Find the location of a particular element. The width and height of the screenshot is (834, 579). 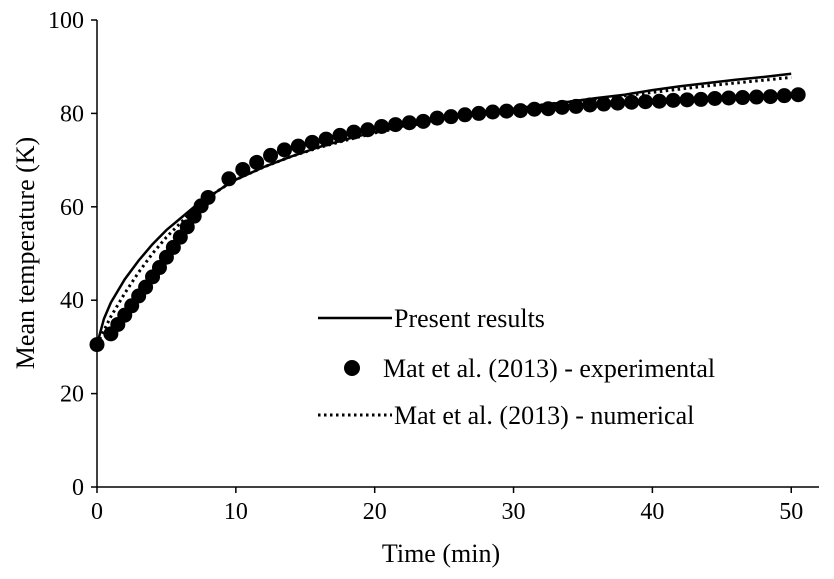

x-tick-label: 20 is located at coordinates (375, 512).